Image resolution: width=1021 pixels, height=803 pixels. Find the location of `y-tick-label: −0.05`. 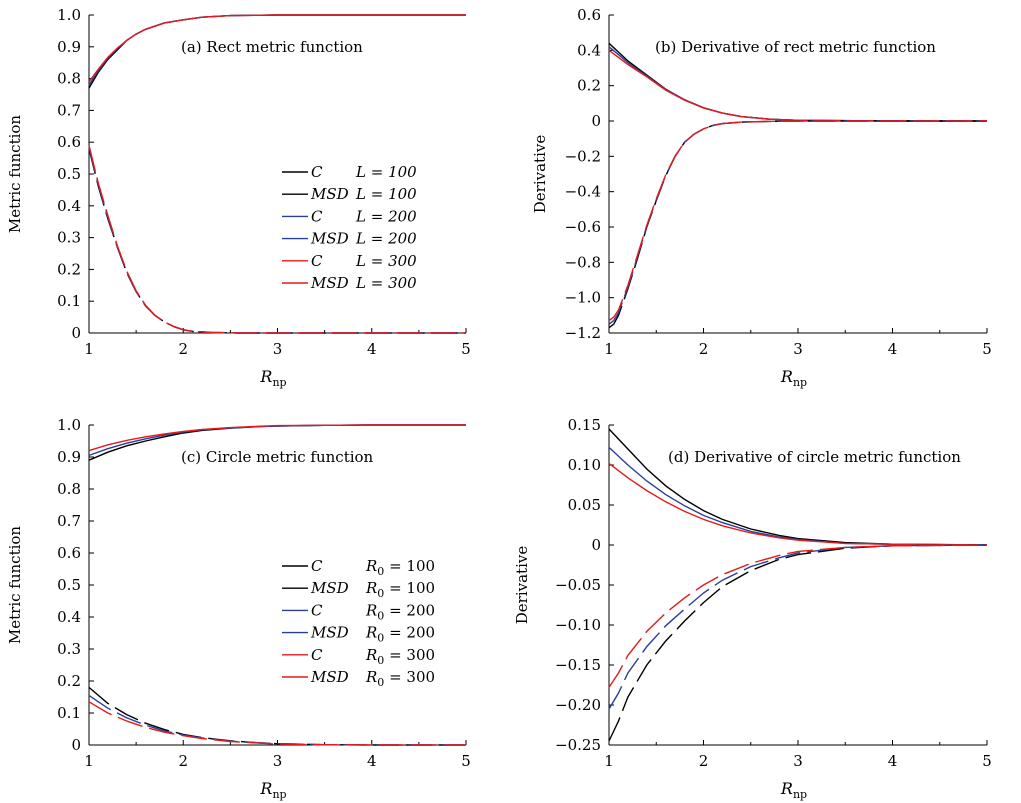

y-tick-label: −0.05 is located at coordinates (578, 585).